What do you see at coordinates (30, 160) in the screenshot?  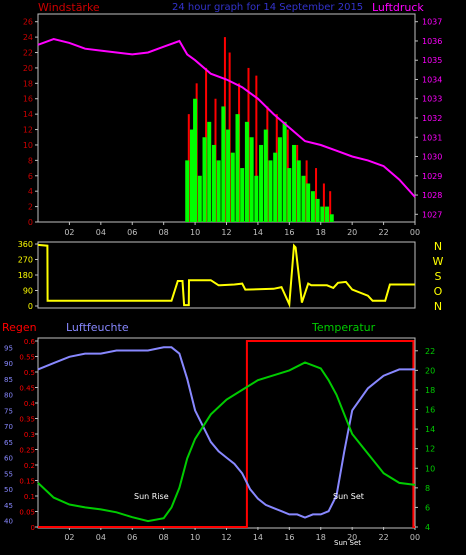 I see `wind-tick-label: 8` at bounding box center [30, 160].